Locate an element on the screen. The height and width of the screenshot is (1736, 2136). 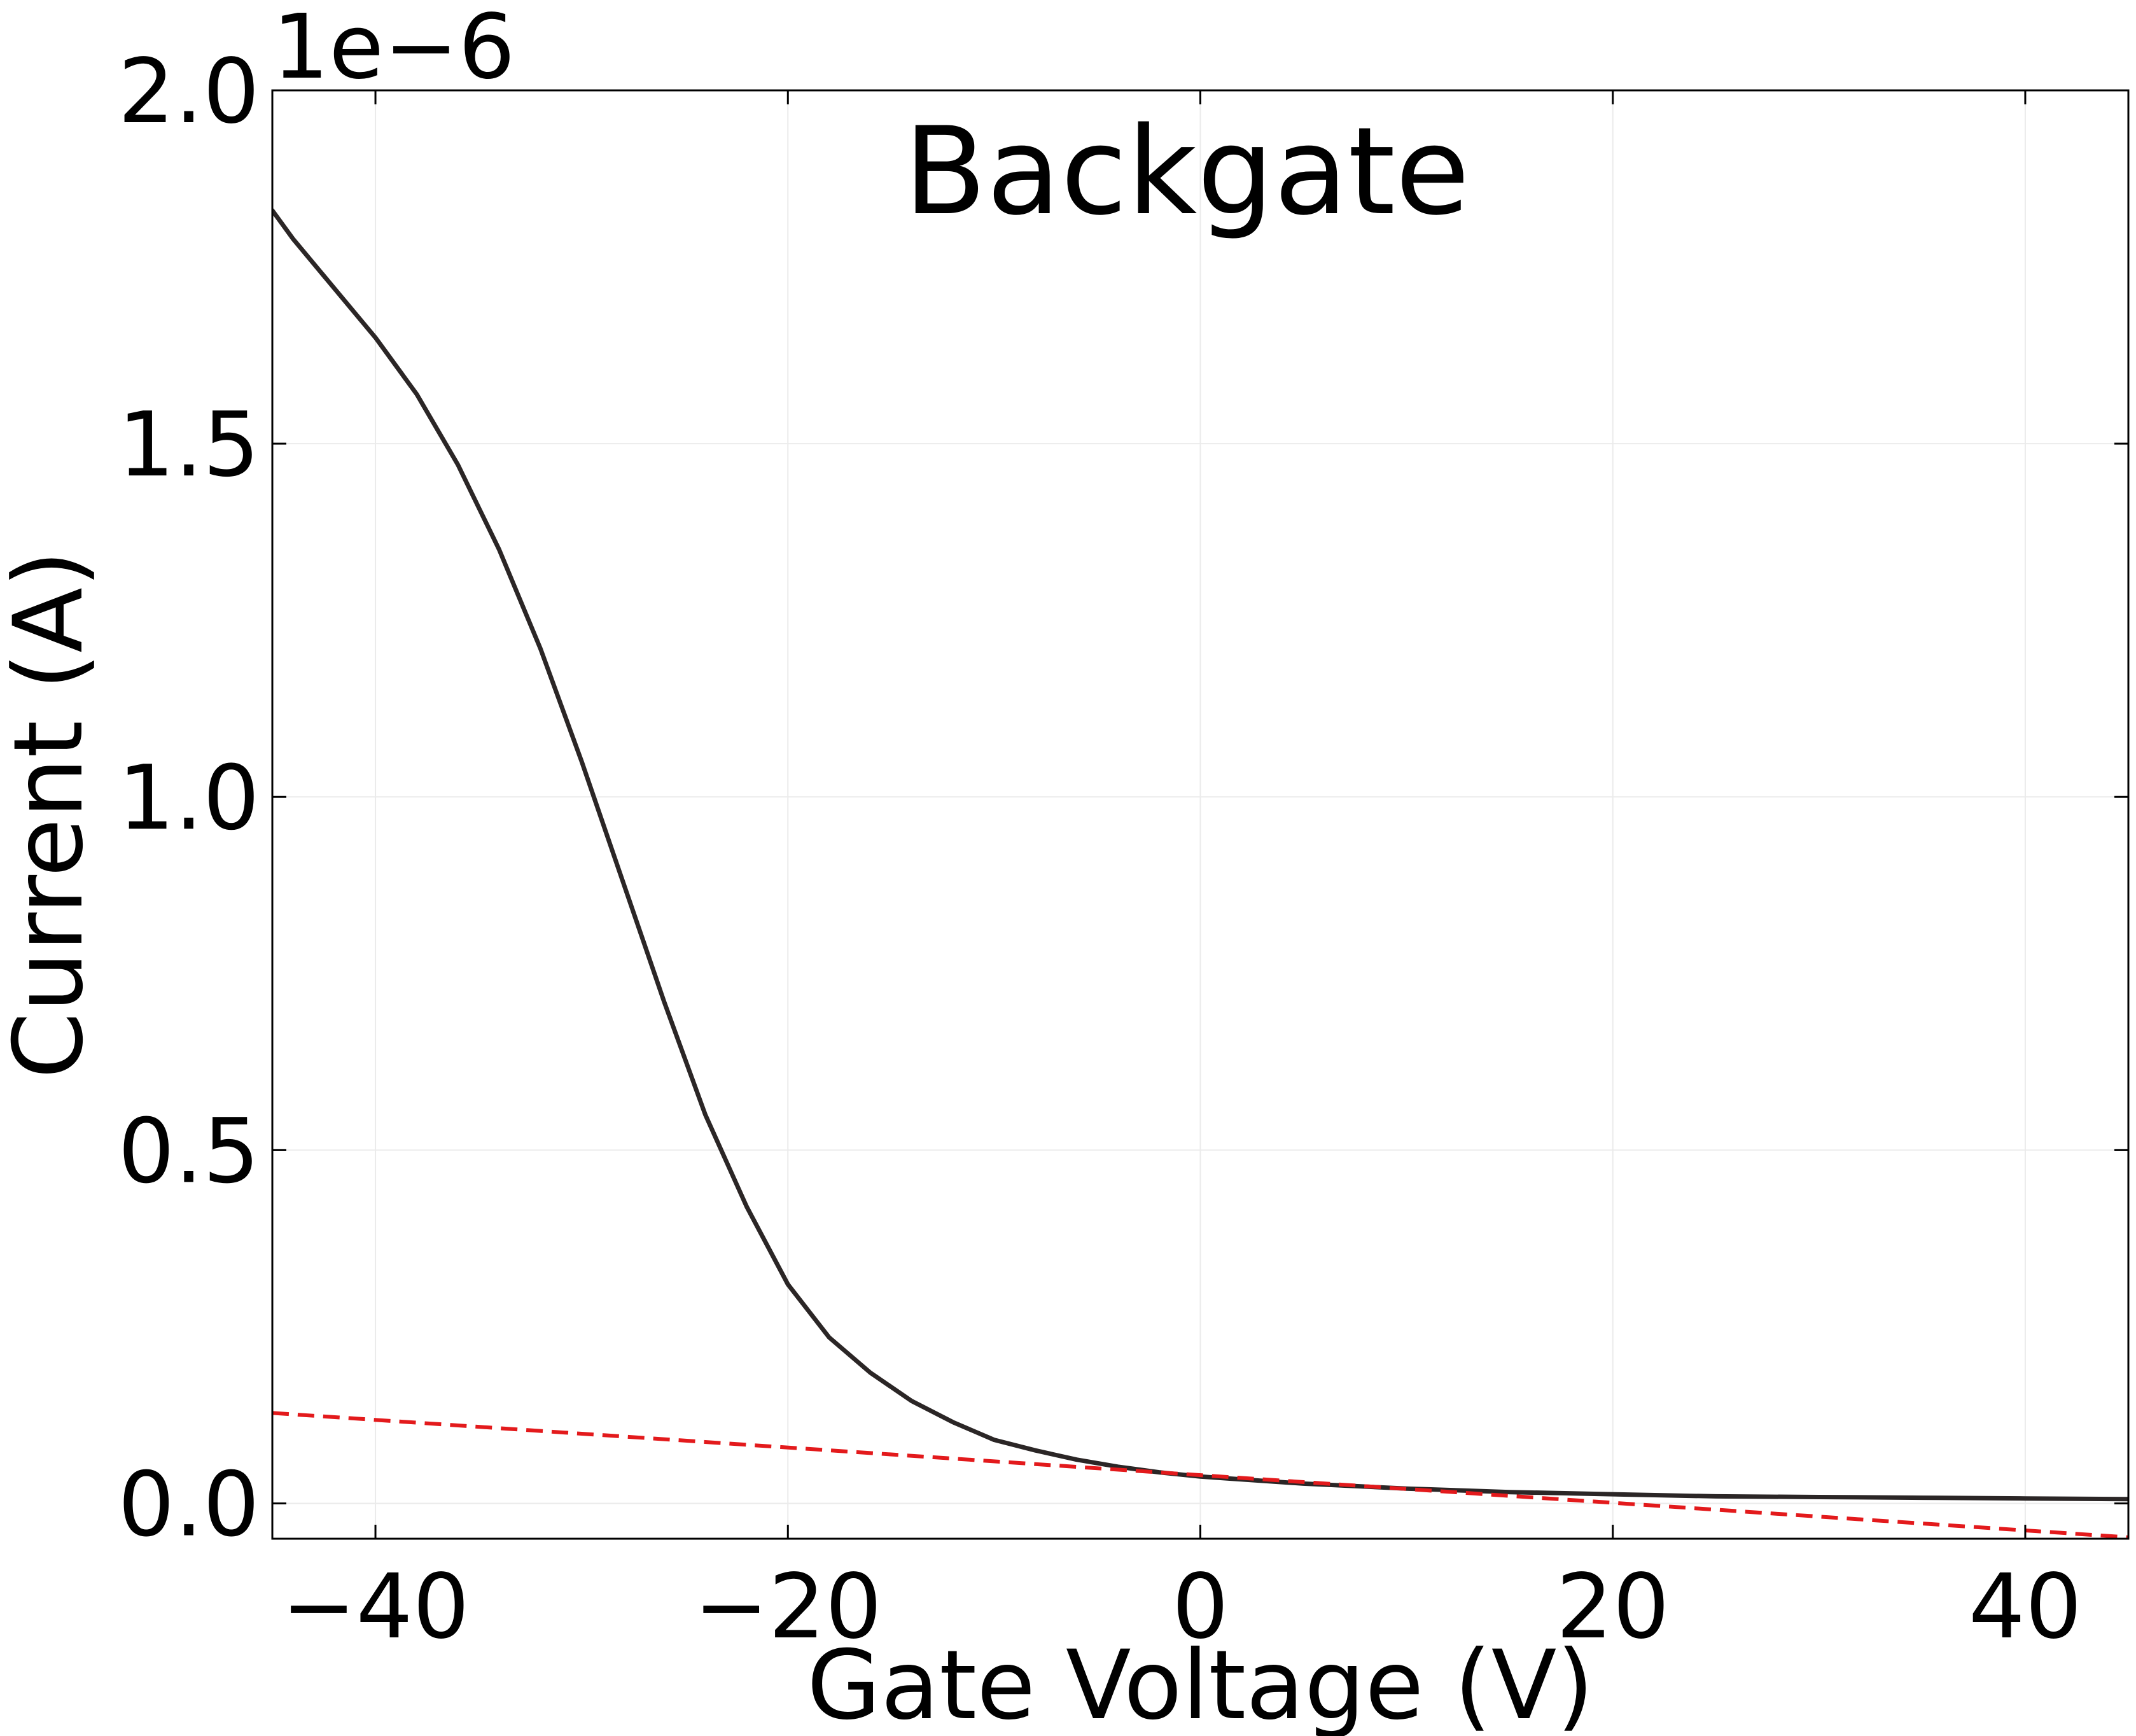
x-tick-label: −20 is located at coordinates (788, 1607).